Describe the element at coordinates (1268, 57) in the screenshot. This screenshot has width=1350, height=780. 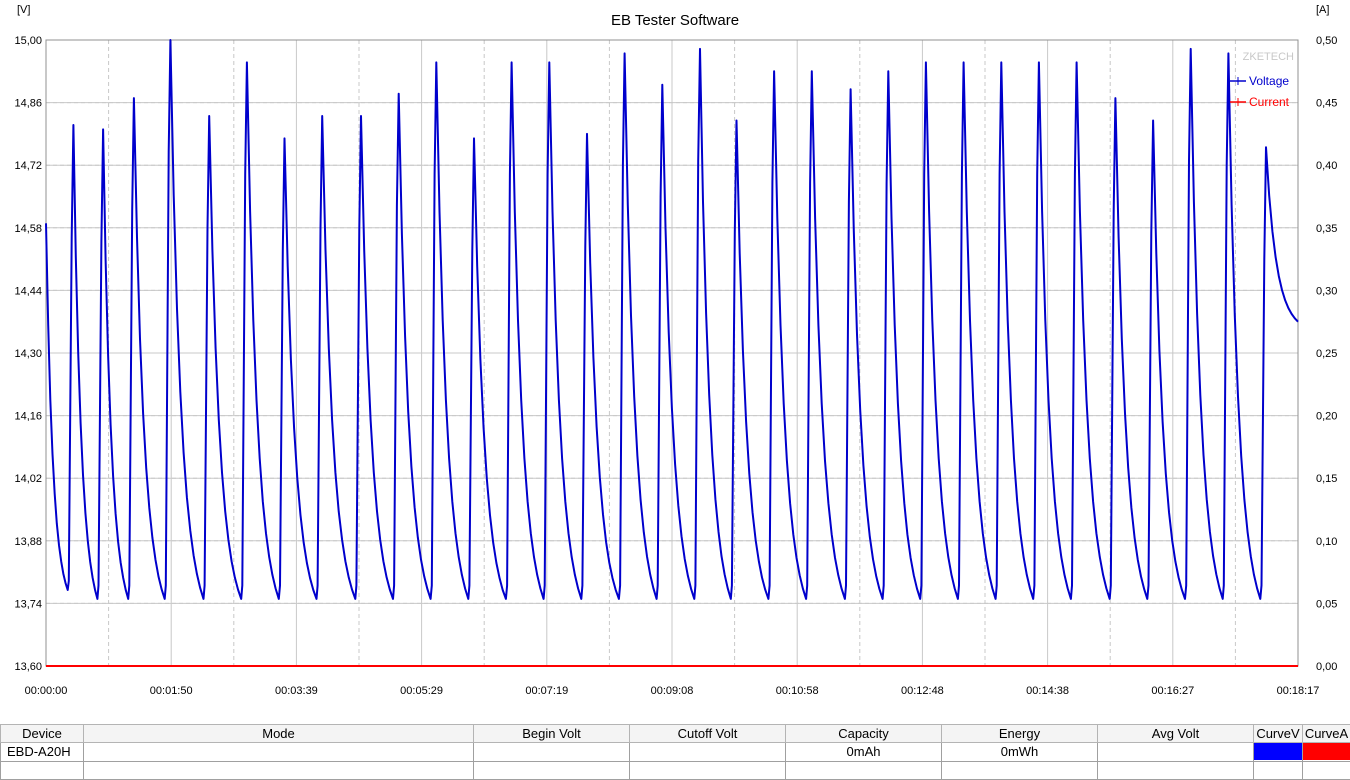
I see `watermark: ZKETECH` at that location.